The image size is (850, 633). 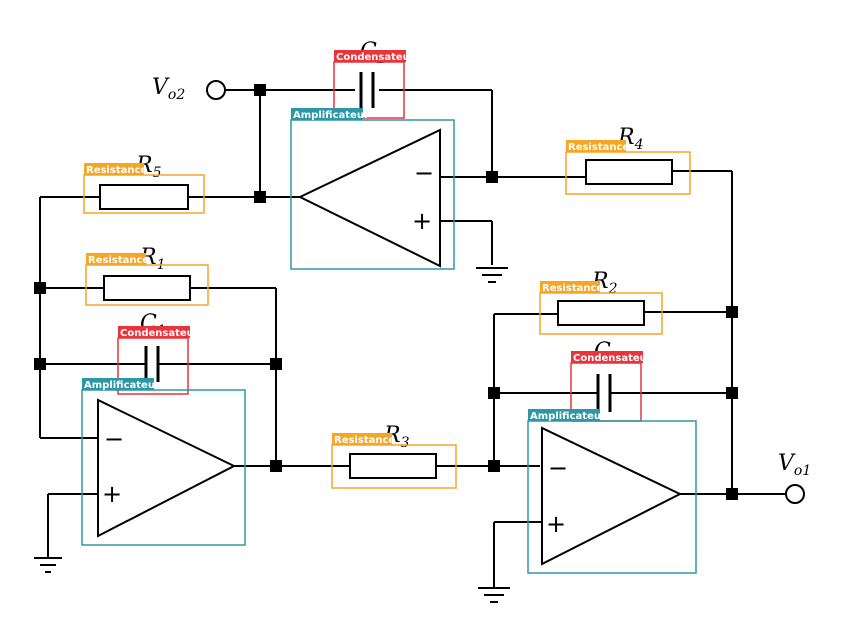 What do you see at coordinates (795, 494) in the screenshot?
I see `terminal-vo1` at bounding box center [795, 494].